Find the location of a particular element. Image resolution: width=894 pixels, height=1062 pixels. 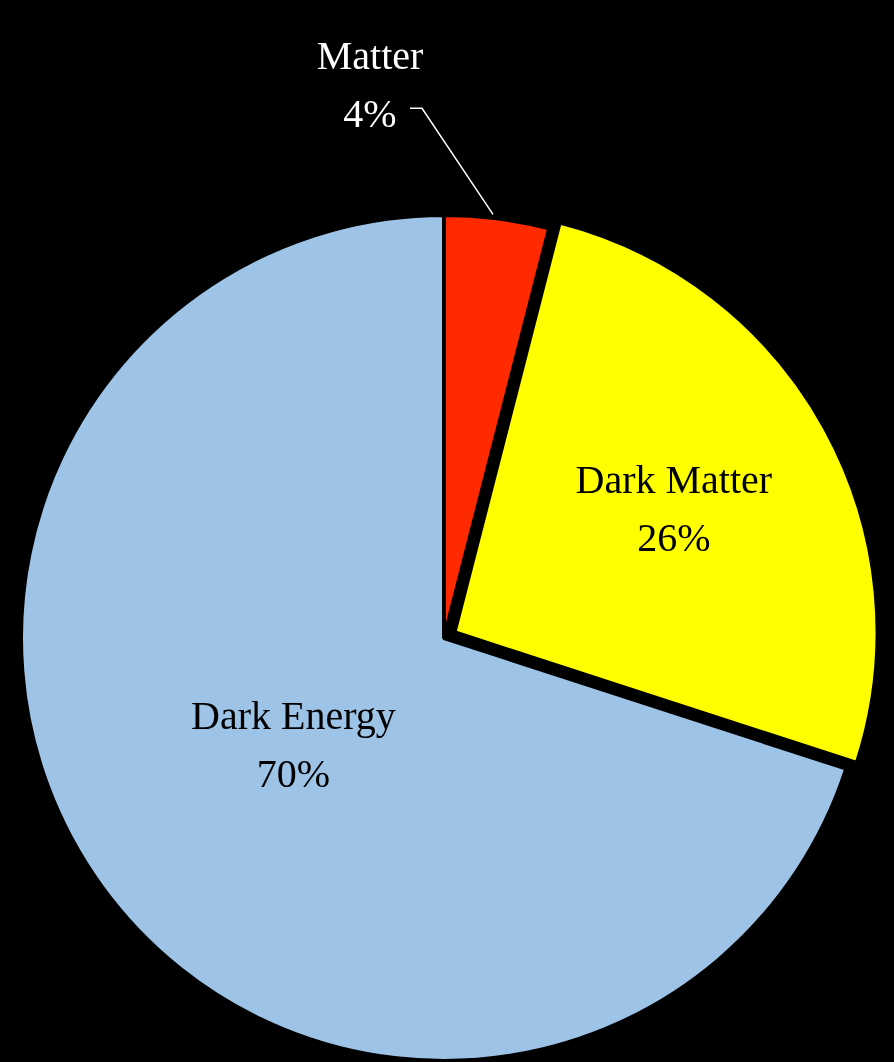

data-label: 26% is located at coordinates (674, 538).